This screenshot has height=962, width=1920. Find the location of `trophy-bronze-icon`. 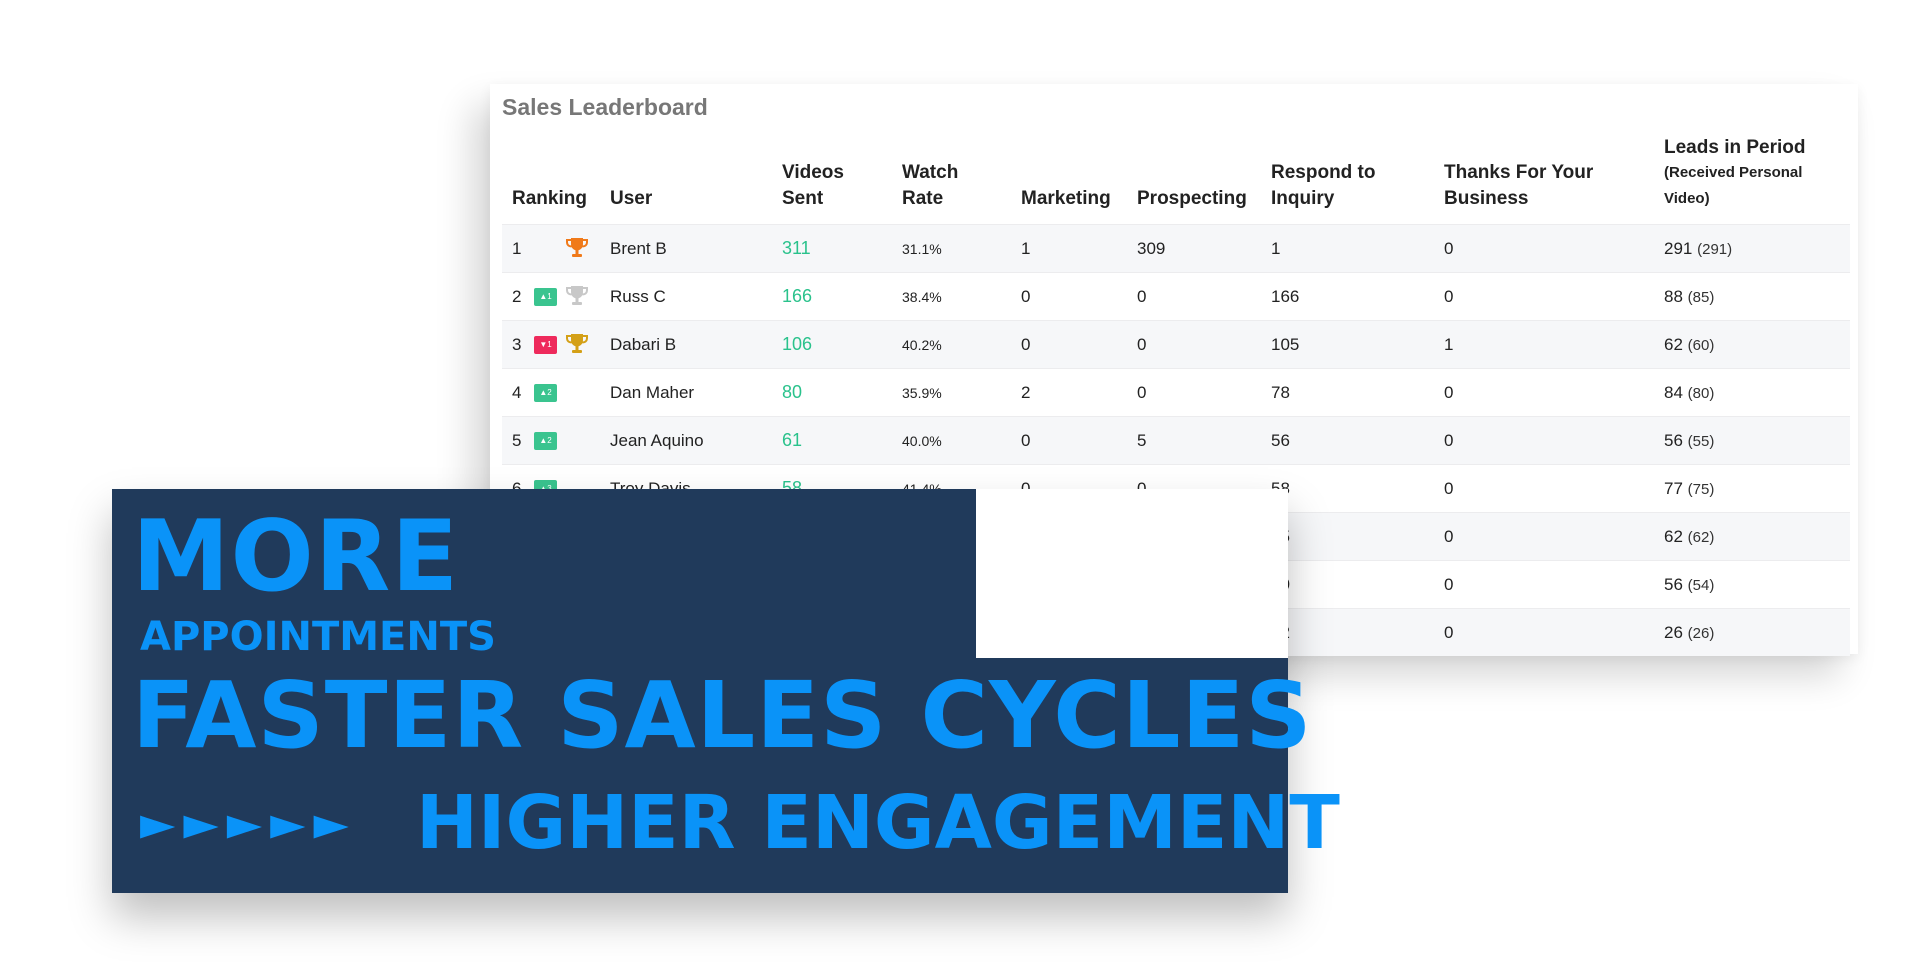

trophy-bronze-icon is located at coordinates (577, 247).